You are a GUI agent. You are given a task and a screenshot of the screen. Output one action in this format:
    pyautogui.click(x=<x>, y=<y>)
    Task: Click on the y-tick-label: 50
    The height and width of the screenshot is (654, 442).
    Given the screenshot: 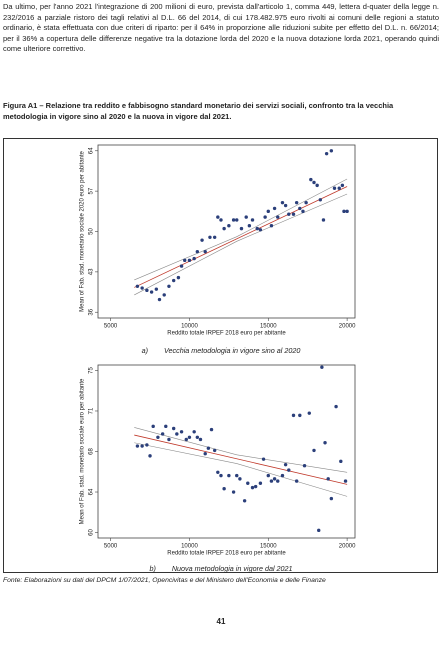 What is the action you would take?
    pyautogui.click(x=92, y=231)
    